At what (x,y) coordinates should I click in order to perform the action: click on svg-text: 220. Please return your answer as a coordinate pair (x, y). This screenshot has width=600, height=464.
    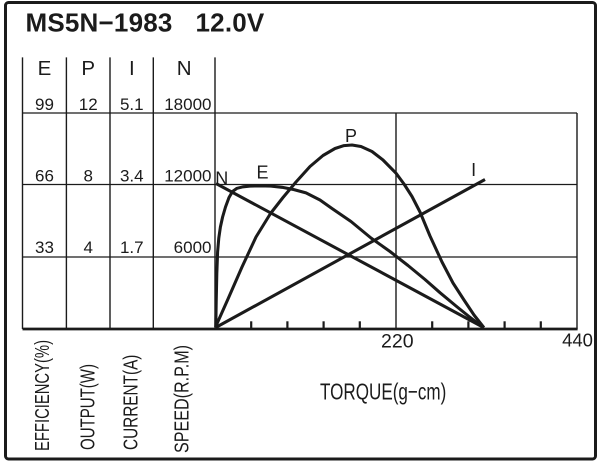
    Looking at the image, I should click on (397, 342).